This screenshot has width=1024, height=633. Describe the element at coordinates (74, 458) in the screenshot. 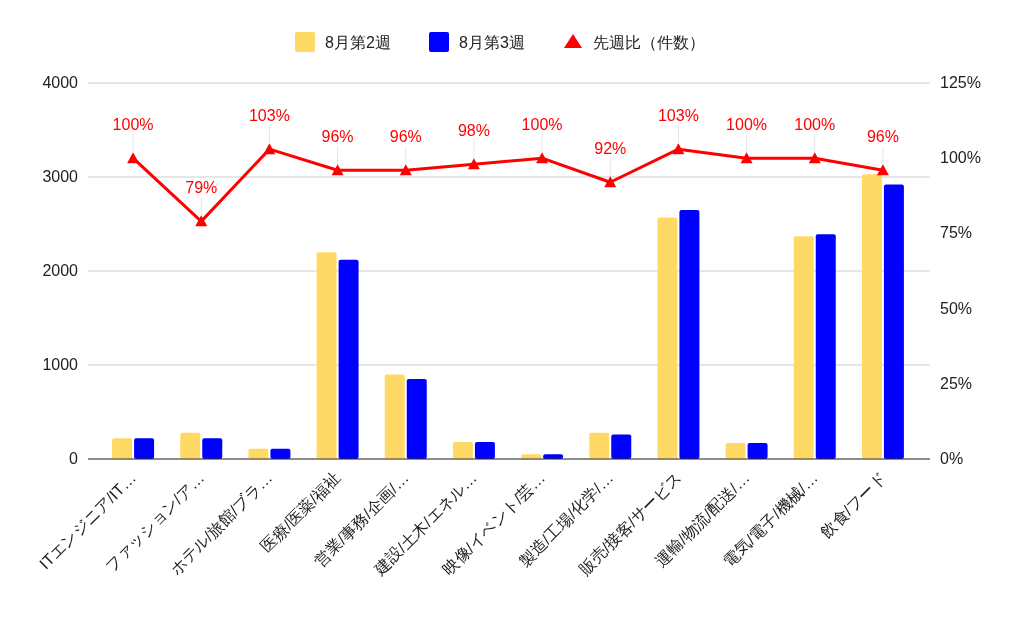

I see `y-tick-label: 0` at that location.